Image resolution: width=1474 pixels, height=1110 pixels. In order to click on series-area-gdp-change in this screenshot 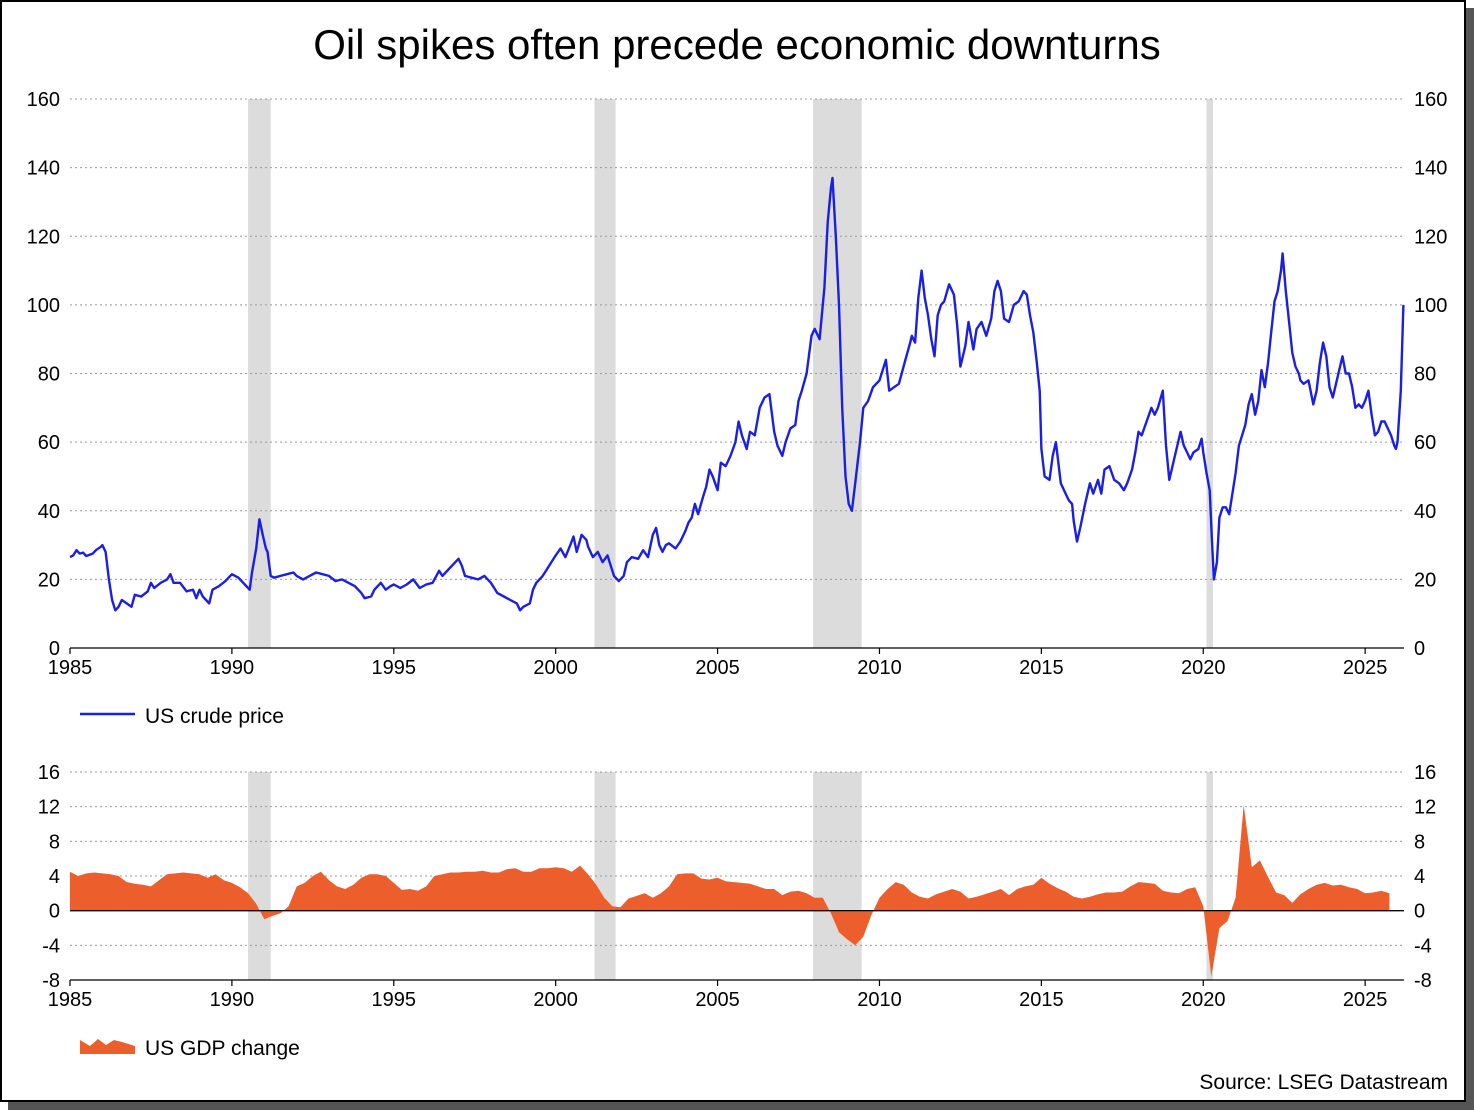, I will do `click(730, 890)`.